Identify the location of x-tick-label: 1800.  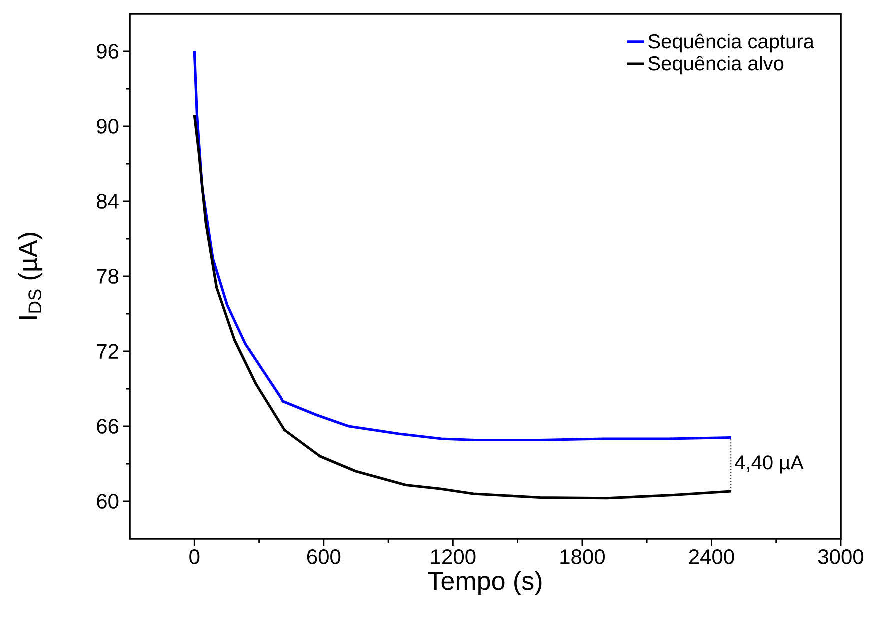
(582, 557).